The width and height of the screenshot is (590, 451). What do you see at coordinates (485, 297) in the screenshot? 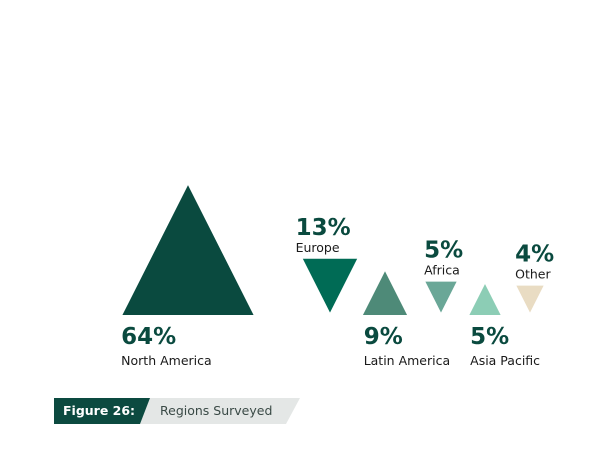
I see `triangle-asia-pacific` at bounding box center [485, 297].